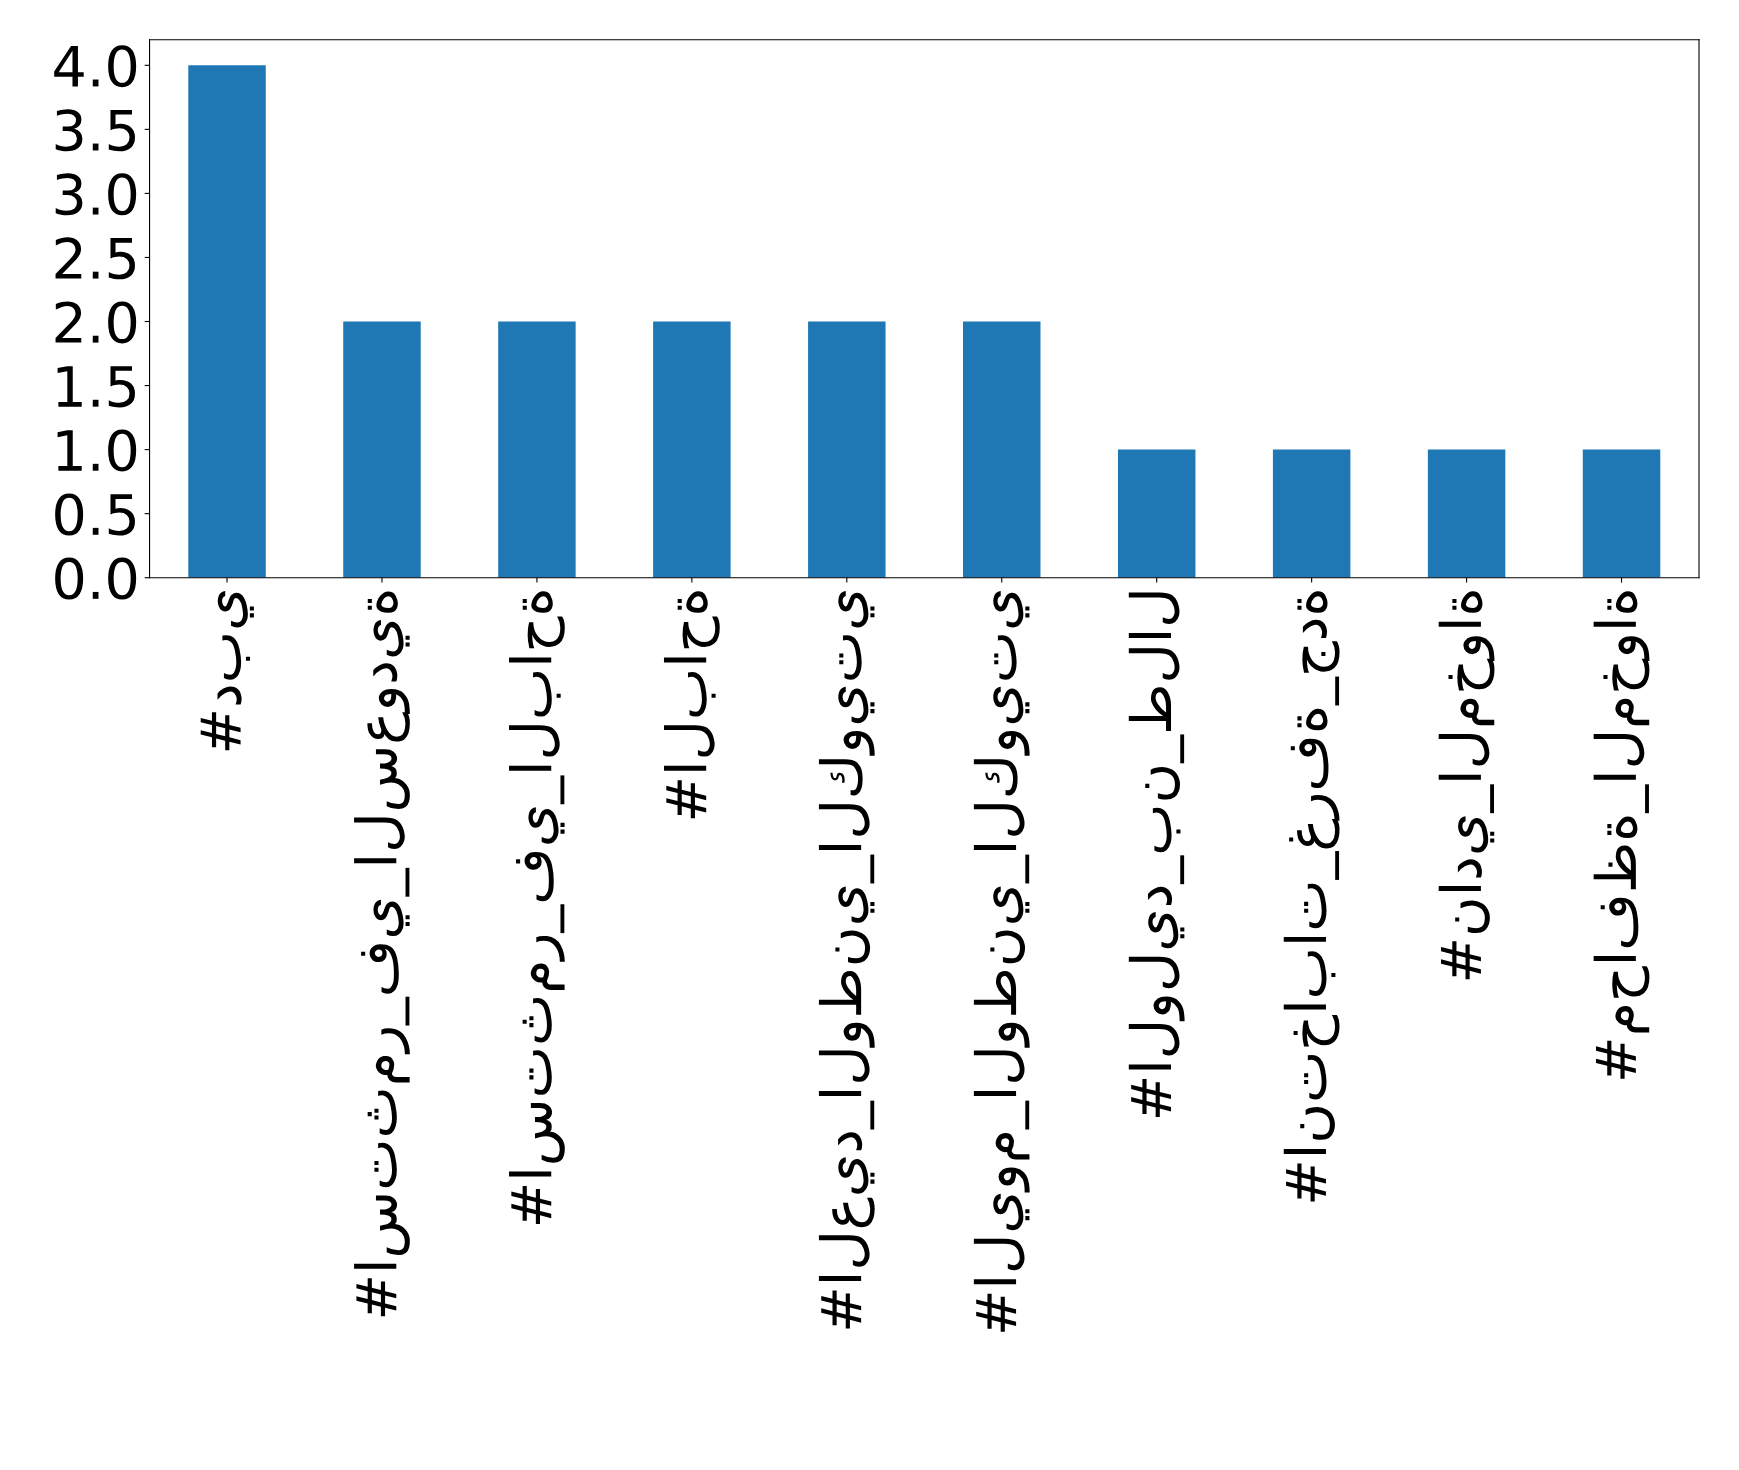 The width and height of the screenshot is (1739, 1470). Describe the element at coordinates (691, 705) in the screenshot. I see `x-tick-label: #الباحة` at that location.